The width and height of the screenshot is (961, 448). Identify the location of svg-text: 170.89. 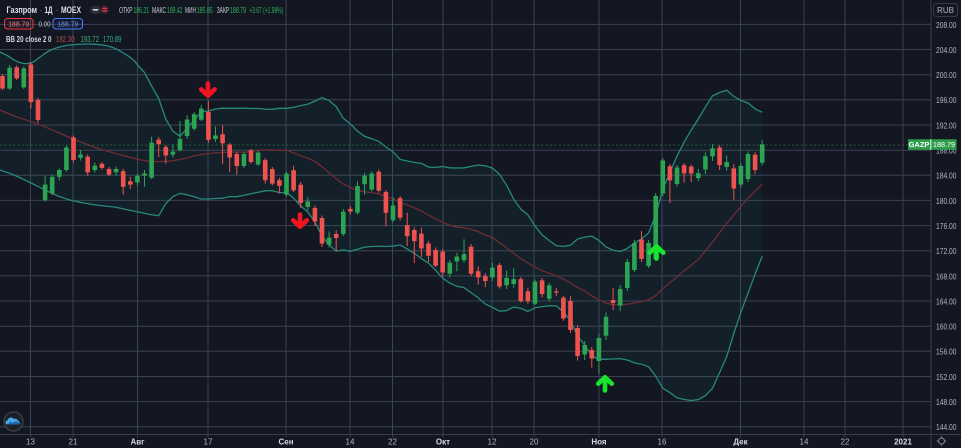
(112, 39).